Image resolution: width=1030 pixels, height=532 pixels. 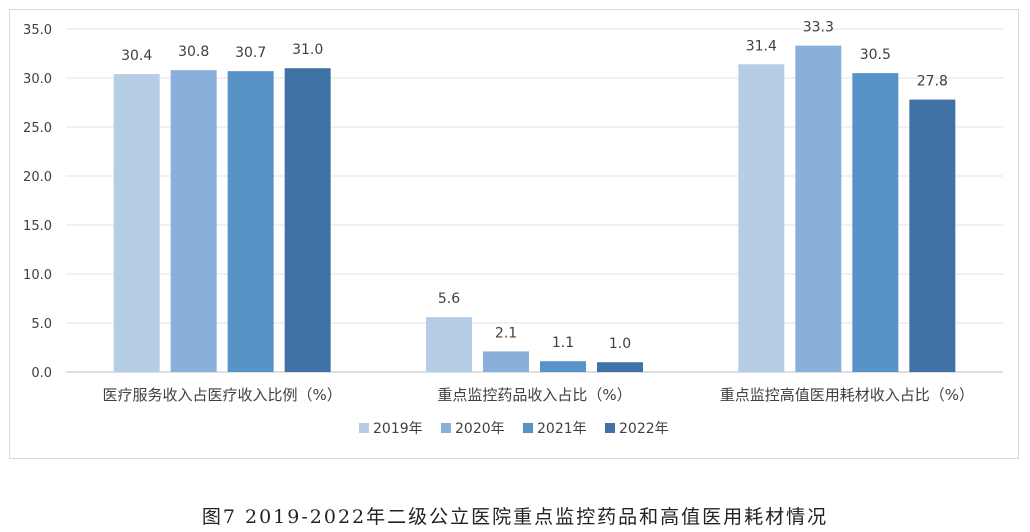 What do you see at coordinates (761, 46) in the screenshot?
I see `data-label: 31.4` at bounding box center [761, 46].